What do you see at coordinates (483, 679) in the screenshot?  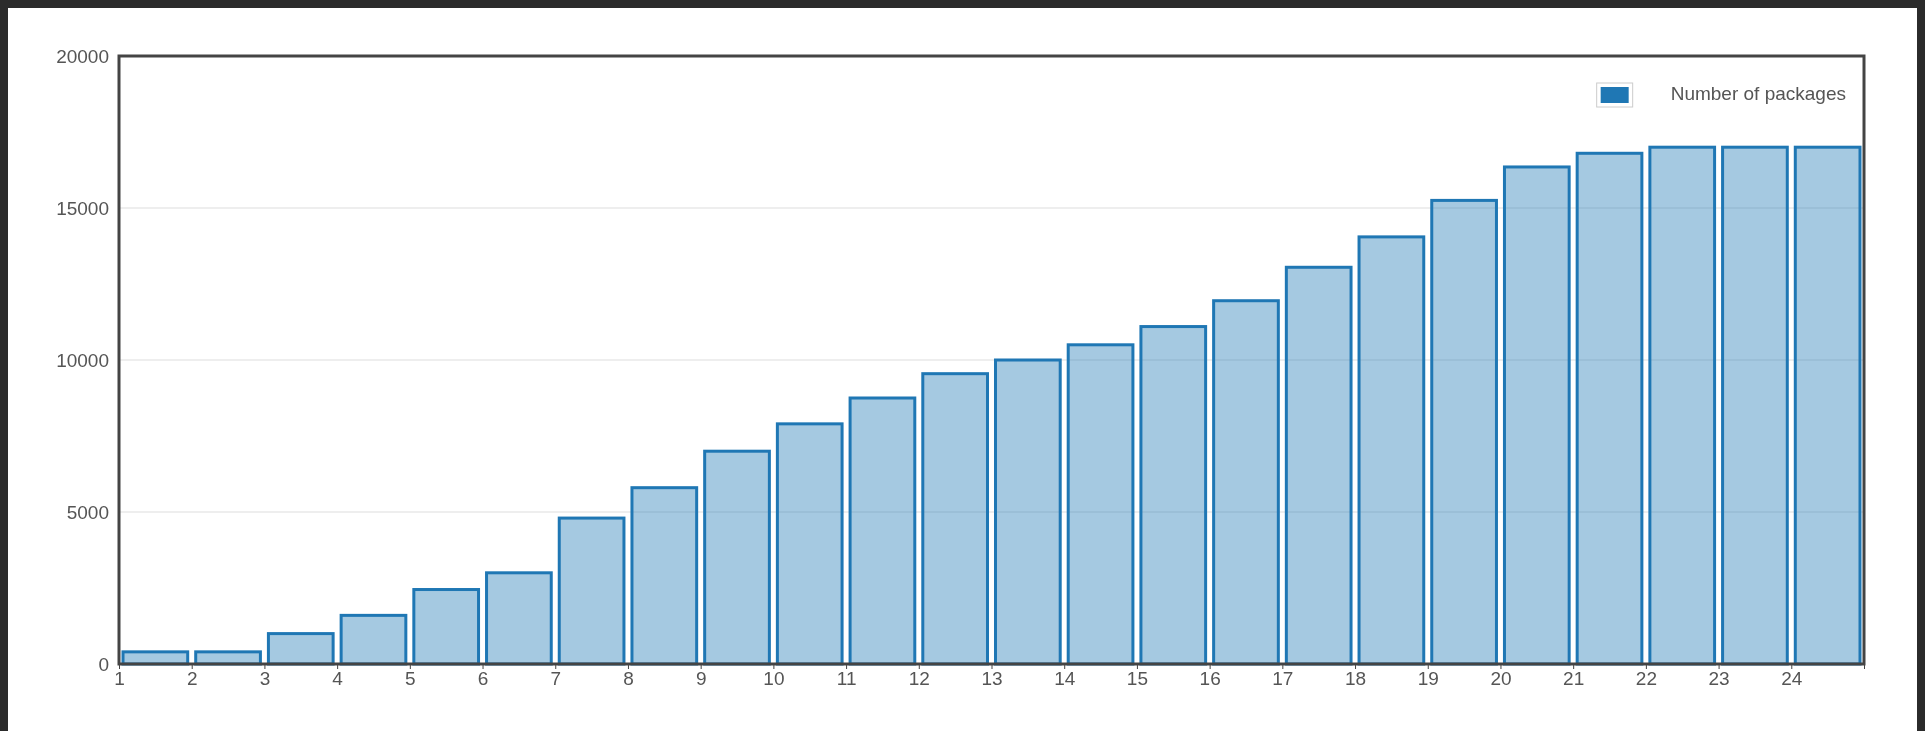 I see `x-tick-label: 6` at bounding box center [483, 679].